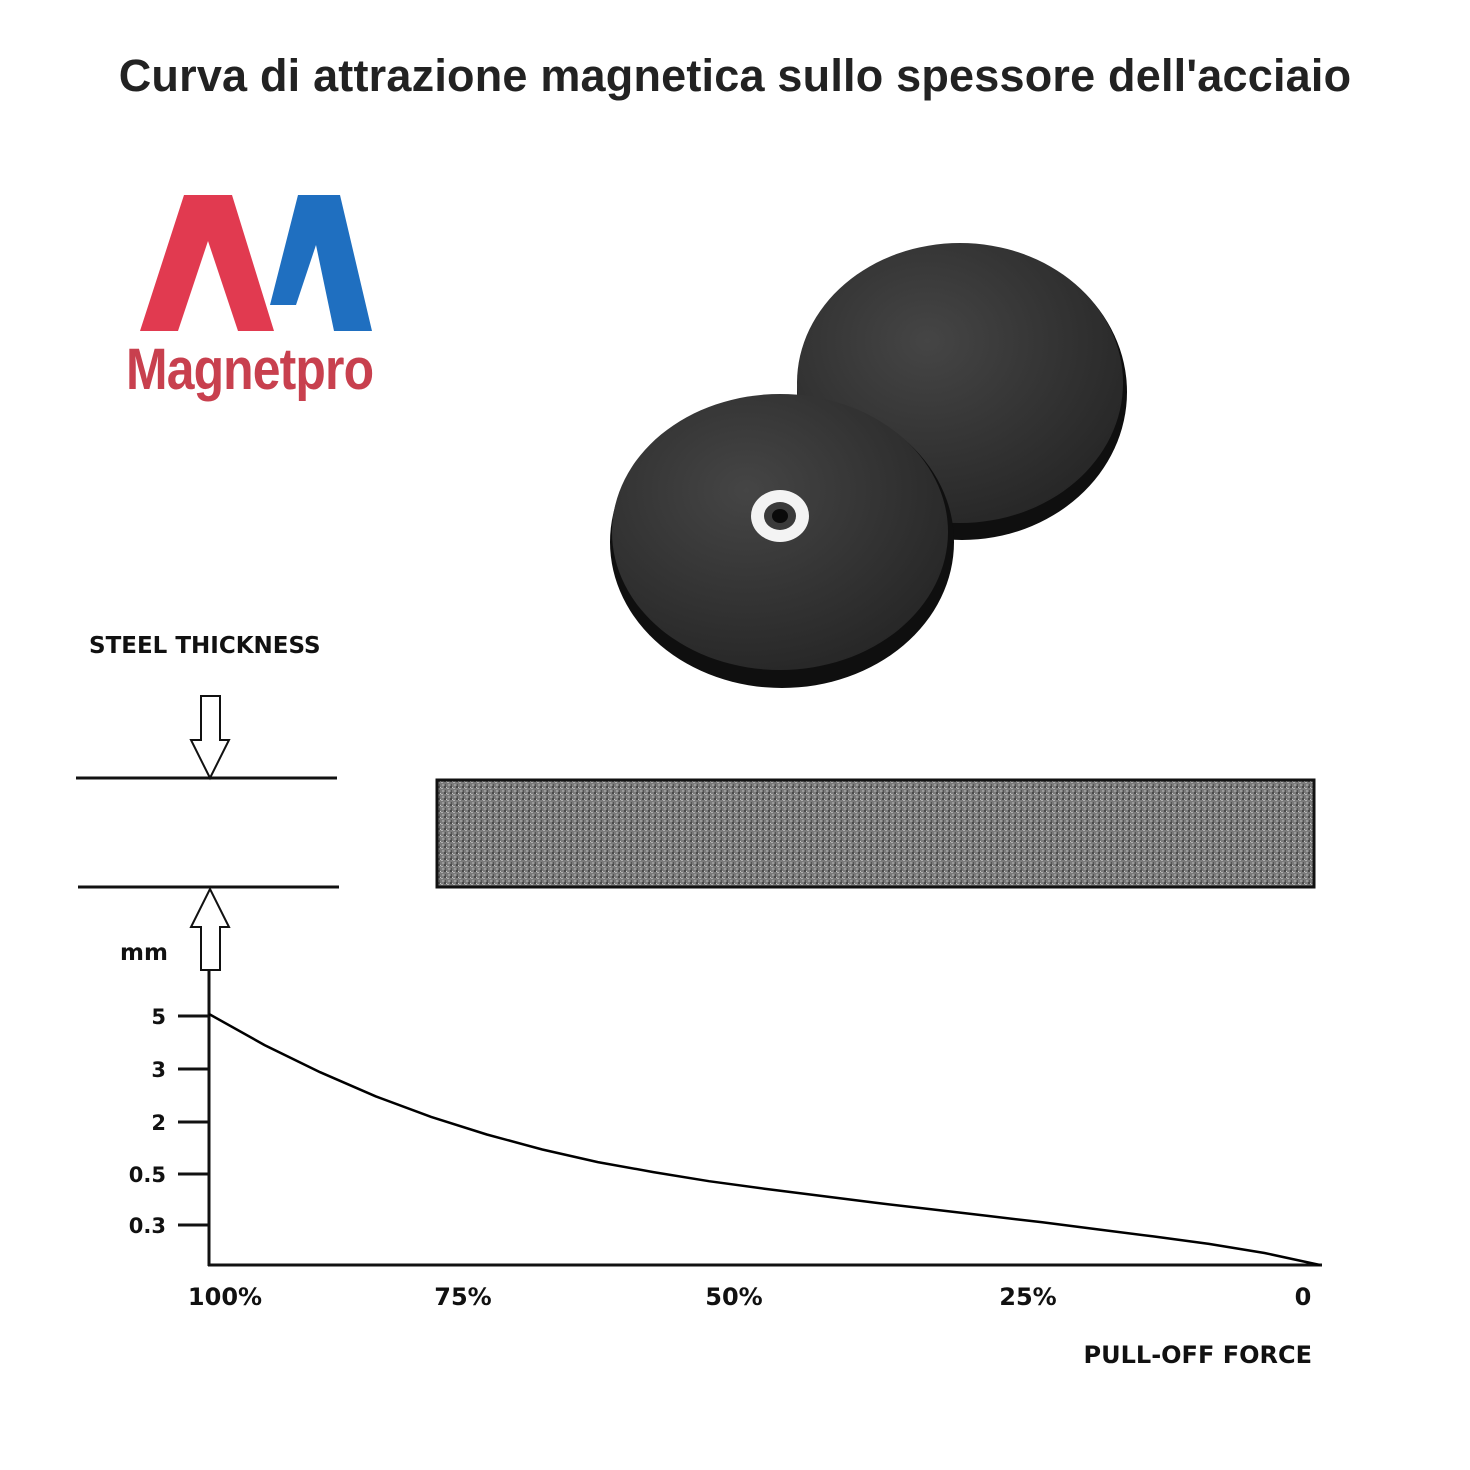  What do you see at coordinates (210, 928) in the screenshot?
I see `up-arrow-icon` at bounding box center [210, 928].